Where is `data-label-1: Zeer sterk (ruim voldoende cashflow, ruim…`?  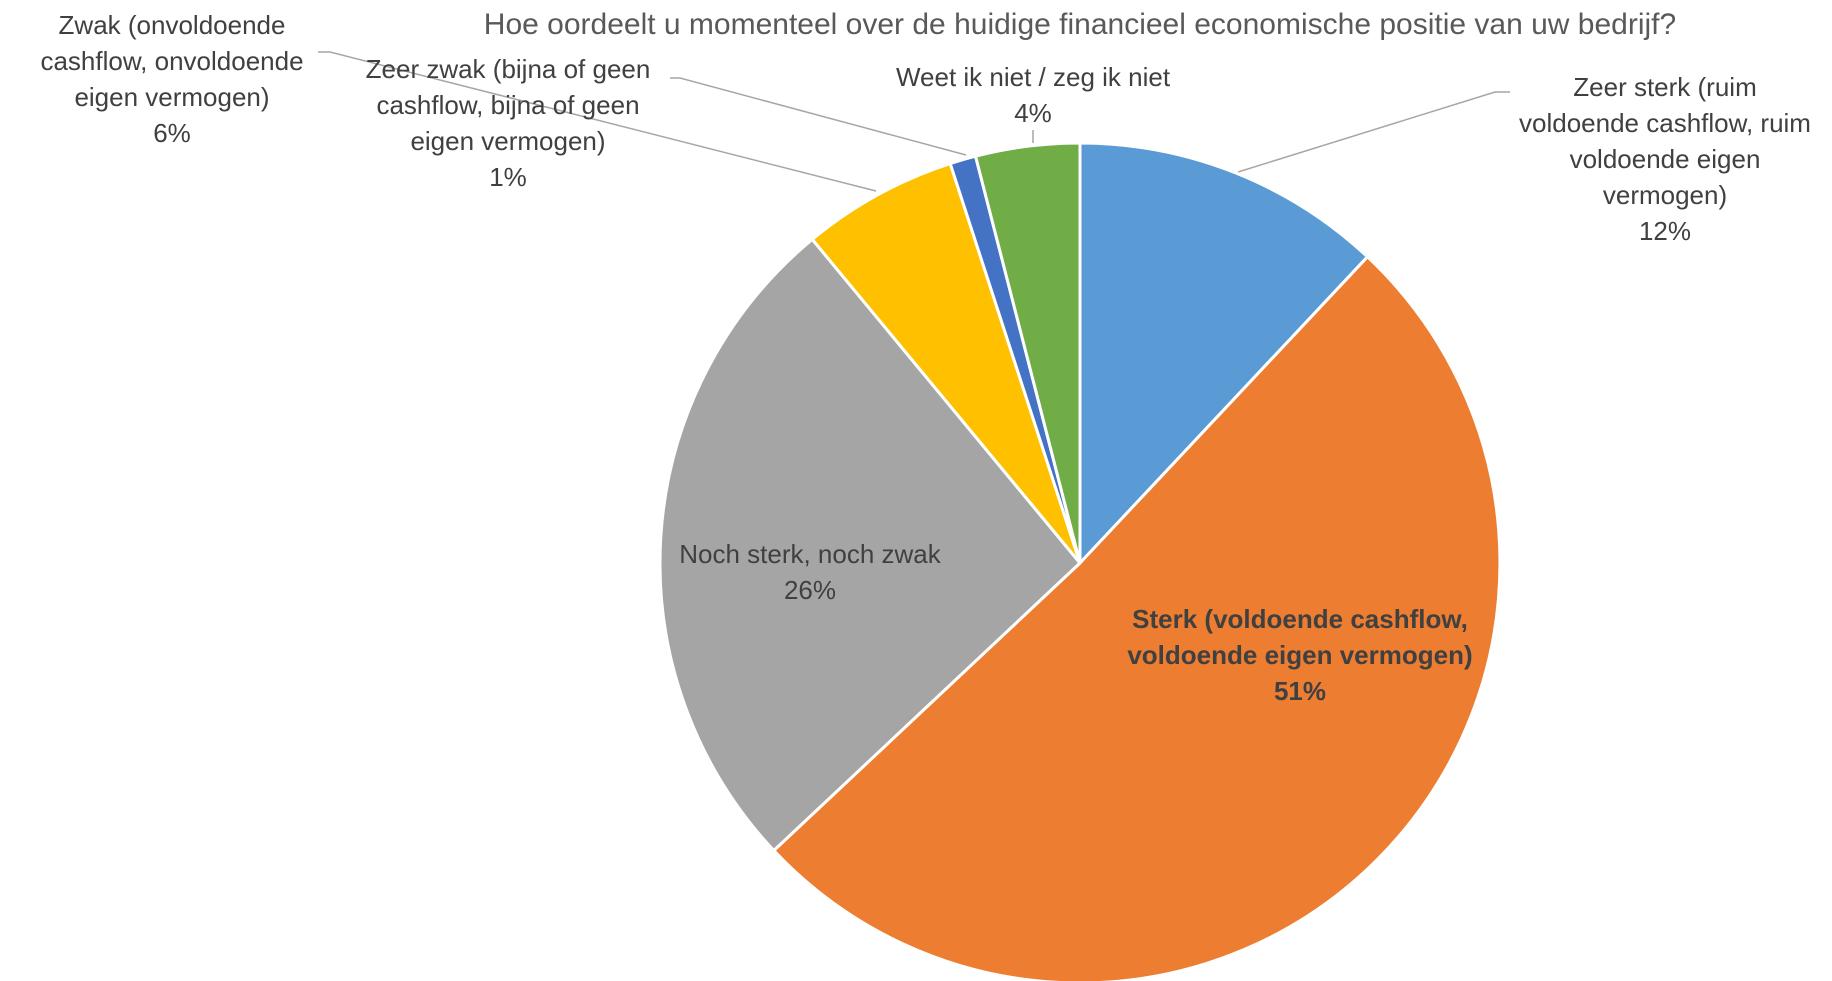 data-label-1: Zeer sterk (ruim voldoende cashflow, ruim… is located at coordinates (1665, 159).